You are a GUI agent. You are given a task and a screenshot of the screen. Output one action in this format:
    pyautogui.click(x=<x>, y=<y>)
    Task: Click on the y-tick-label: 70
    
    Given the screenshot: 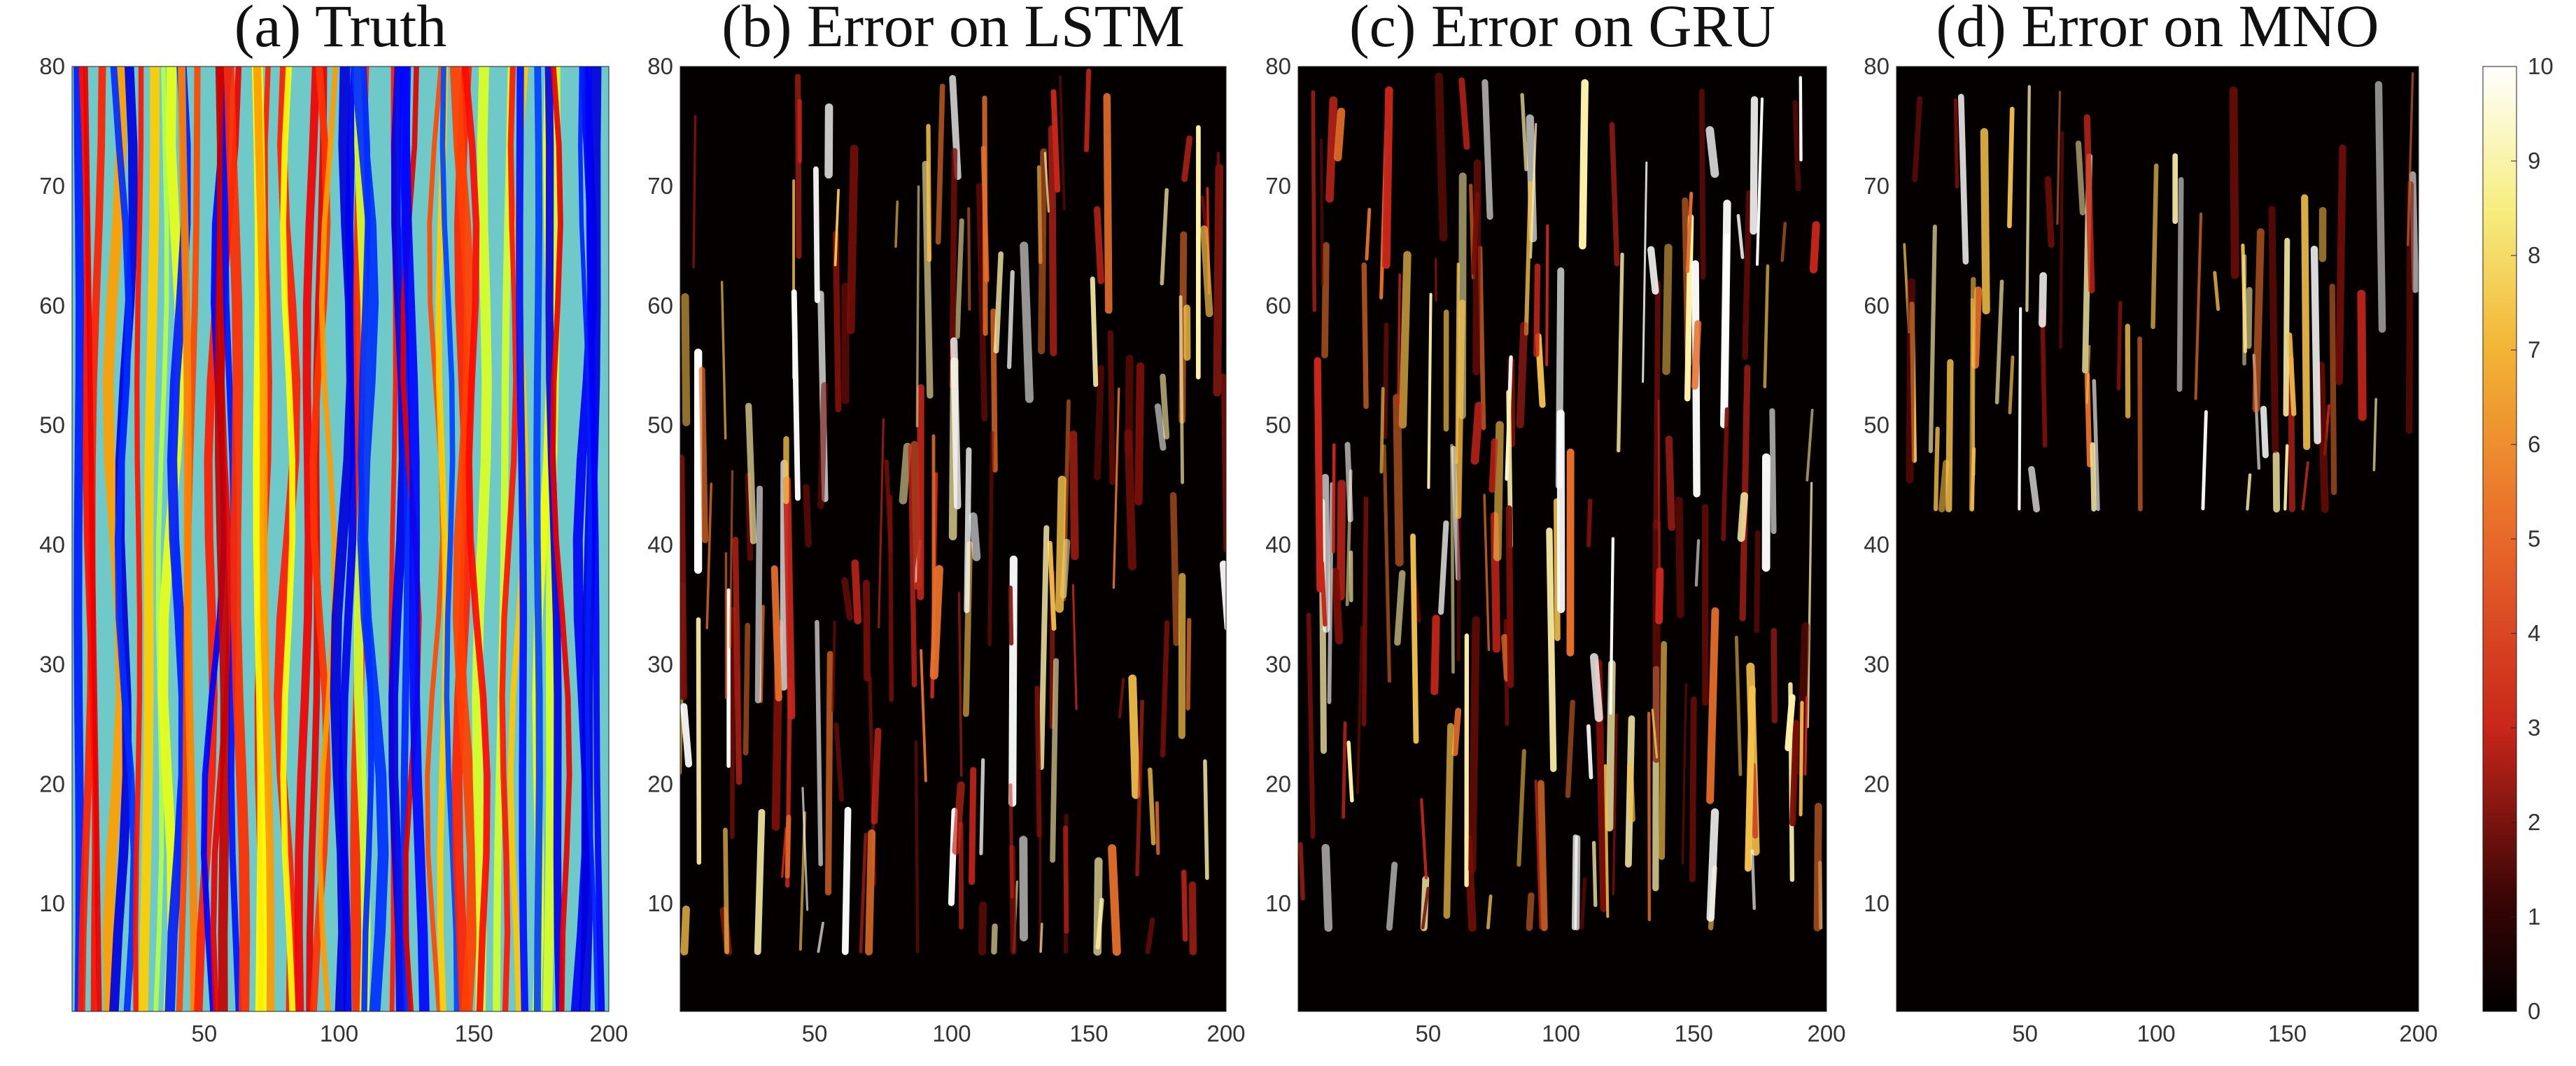 What is the action you would take?
    pyautogui.click(x=52, y=186)
    